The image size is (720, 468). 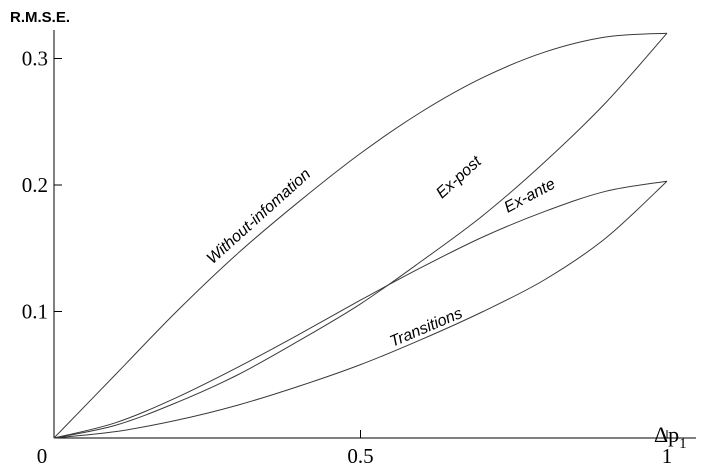 I want to click on y-ticks: 0.1 0.2 0.3, so click(x=42, y=185).